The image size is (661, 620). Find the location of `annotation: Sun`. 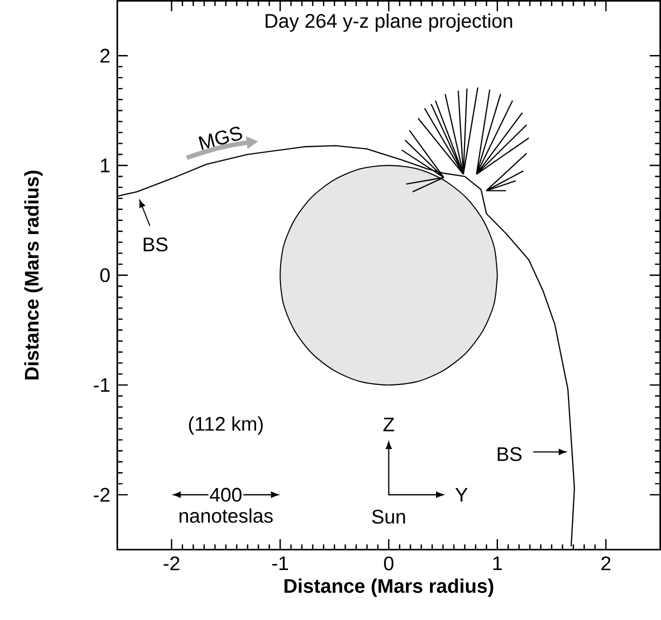

annotation: Sun is located at coordinates (388, 517).